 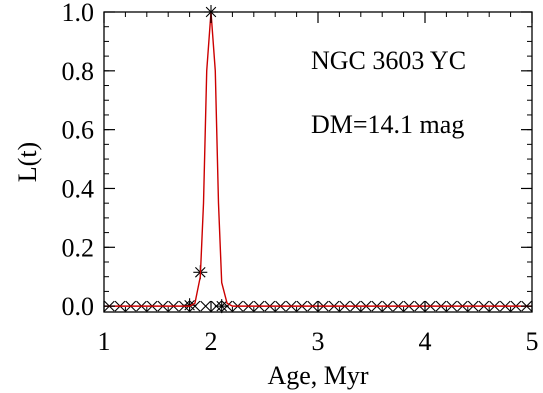 What do you see at coordinates (318, 341) in the screenshot?
I see `x-tick-label: 3` at bounding box center [318, 341].